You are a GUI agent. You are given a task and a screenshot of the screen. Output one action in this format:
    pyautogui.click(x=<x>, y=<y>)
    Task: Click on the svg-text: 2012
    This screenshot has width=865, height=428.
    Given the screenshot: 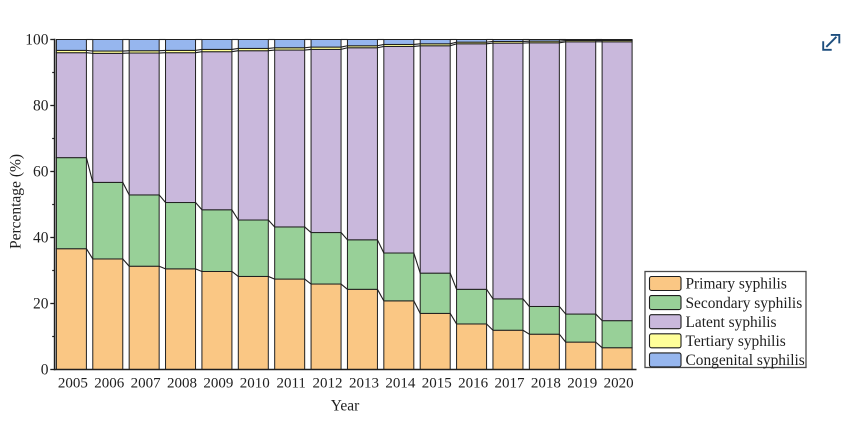 What is the action you would take?
    pyautogui.click(x=328, y=384)
    